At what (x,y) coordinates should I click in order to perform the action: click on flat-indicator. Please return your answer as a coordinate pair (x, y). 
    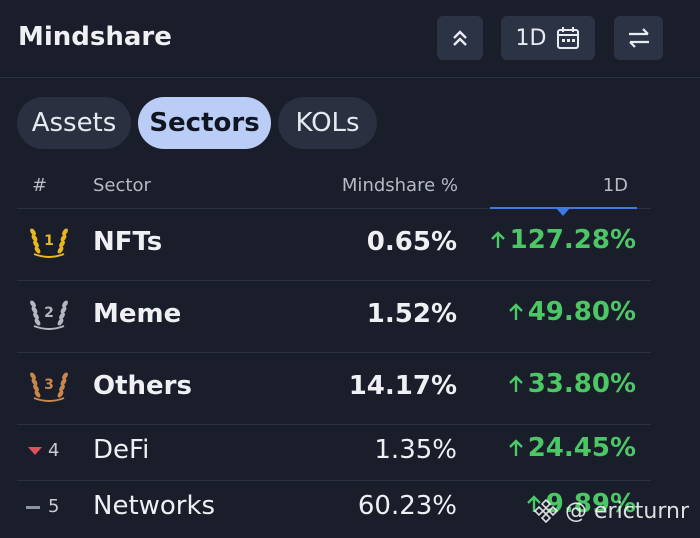
    Looking at the image, I should click on (33, 507).